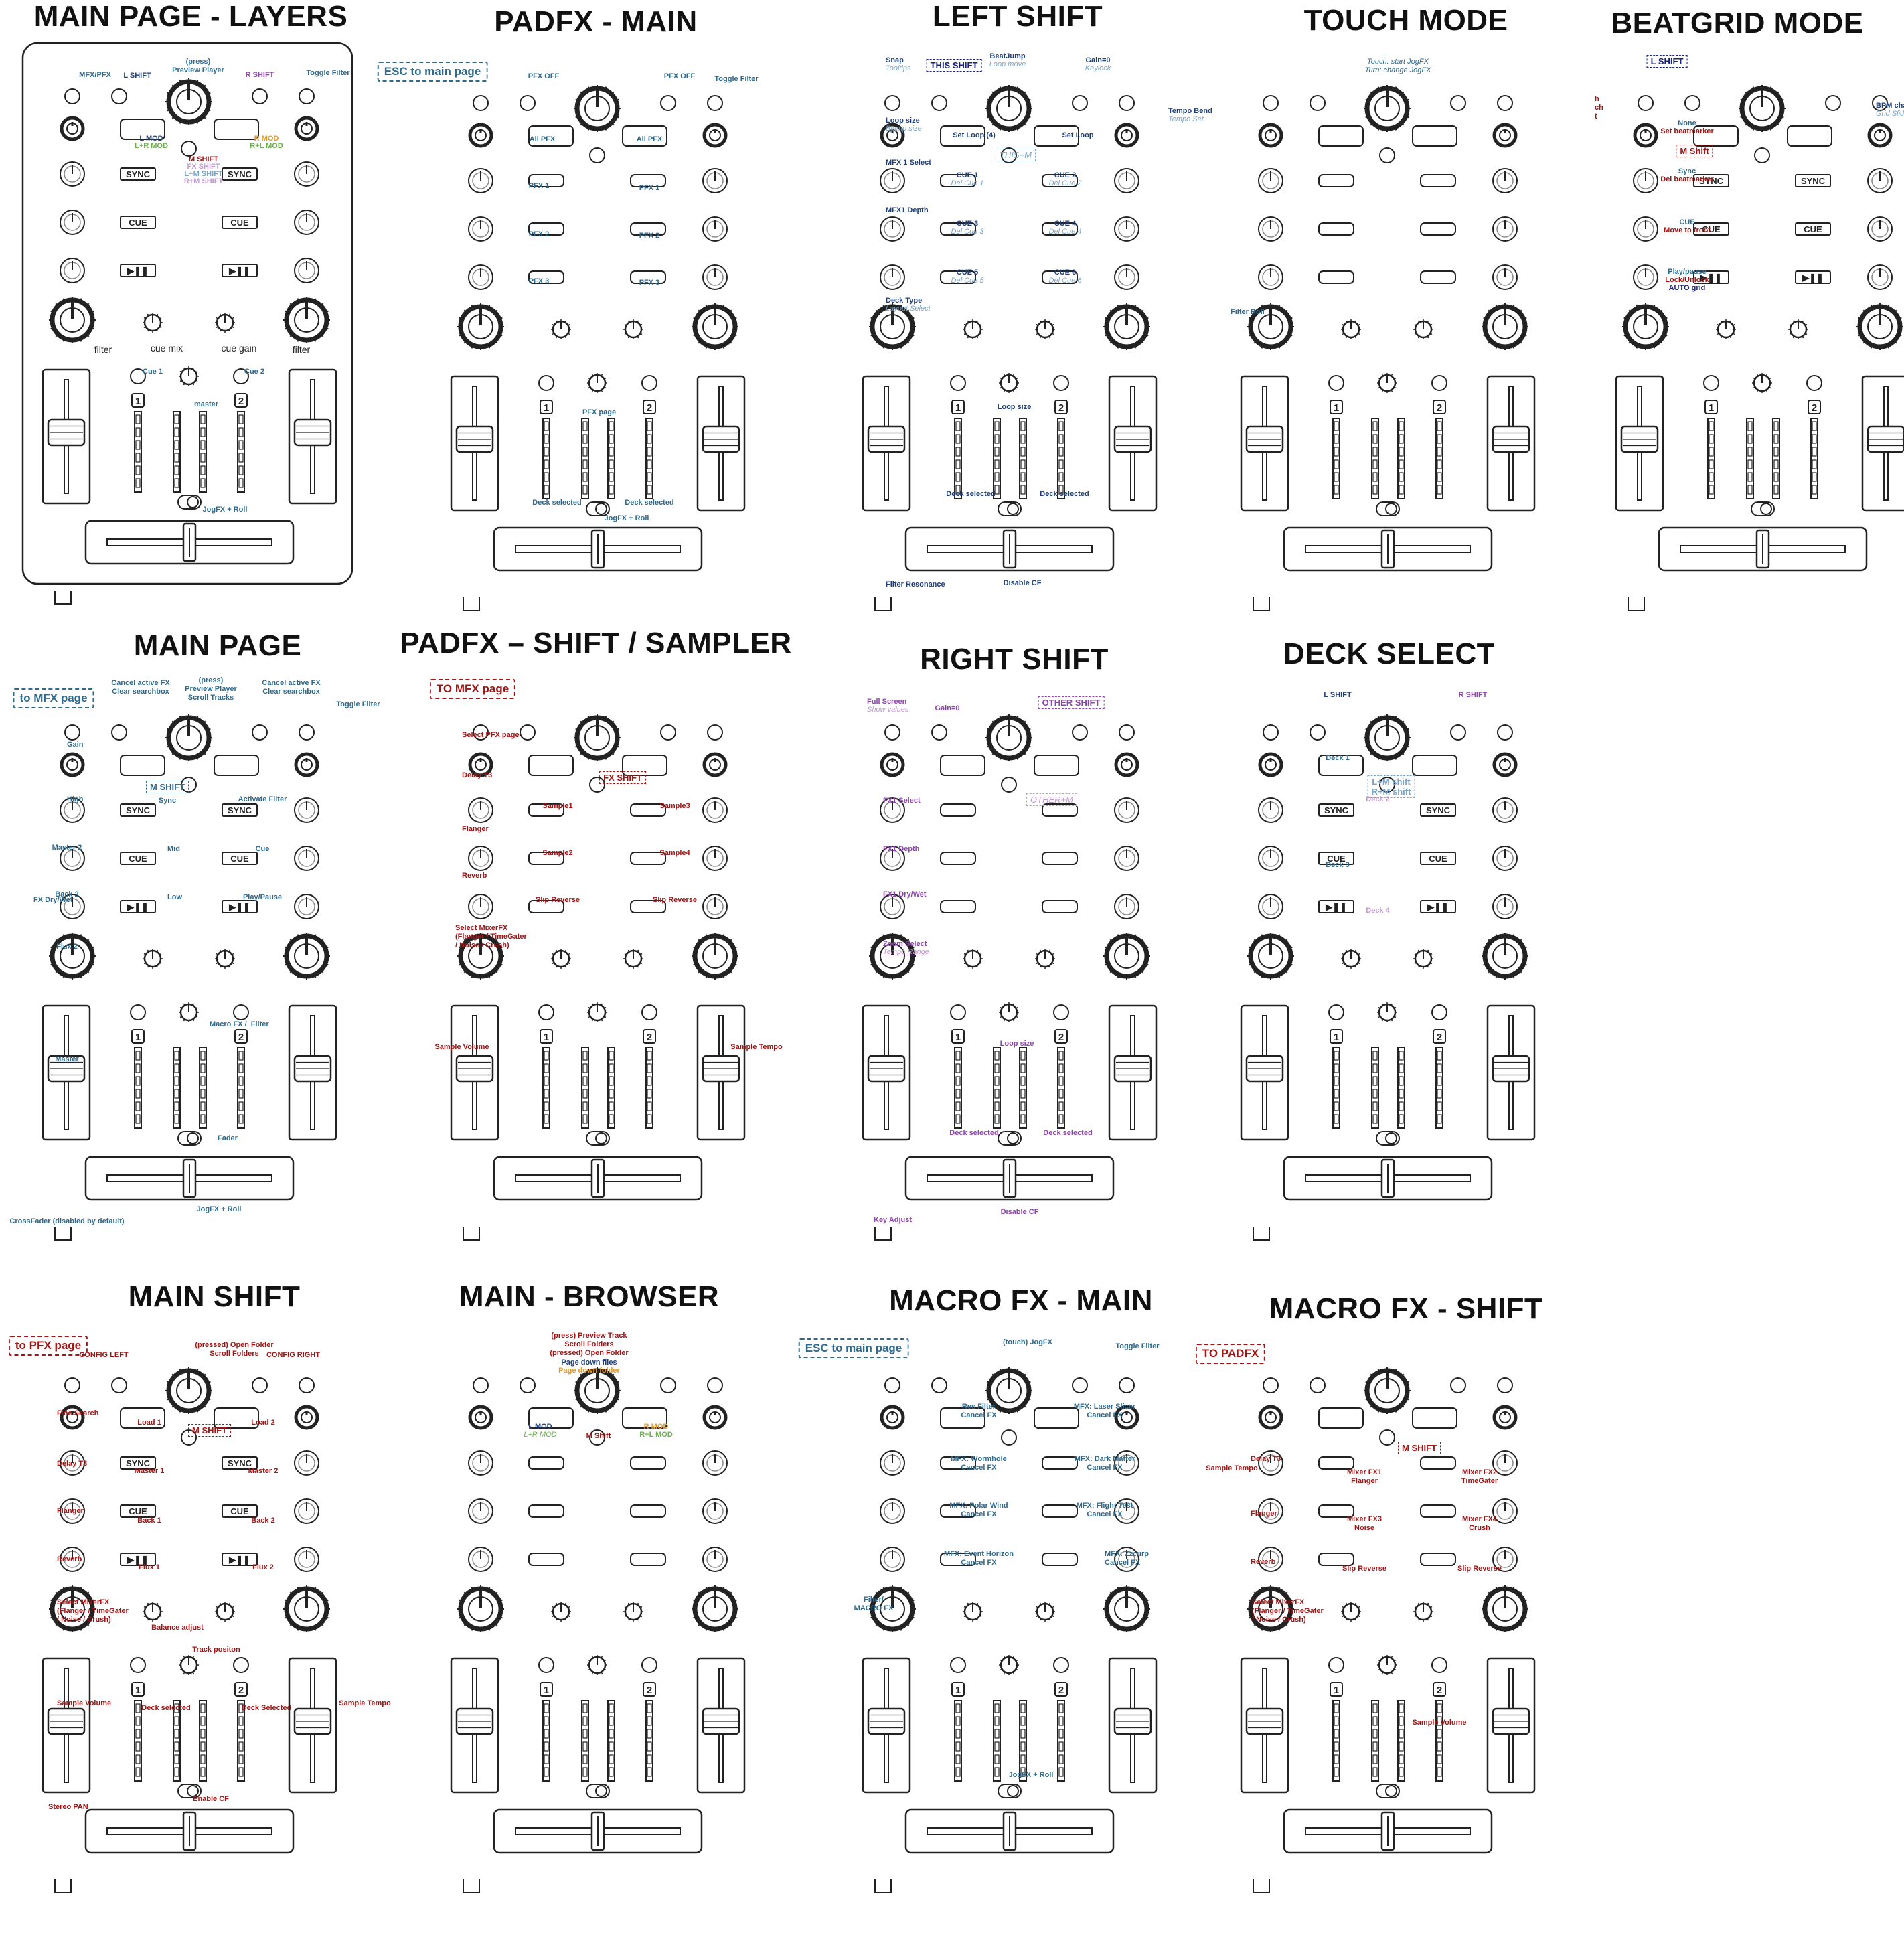 This screenshot has width=1904, height=1945. What do you see at coordinates (153, 1612) in the screenshot?
I see `cue-mix-knob` at bounding box center [153, 1612].